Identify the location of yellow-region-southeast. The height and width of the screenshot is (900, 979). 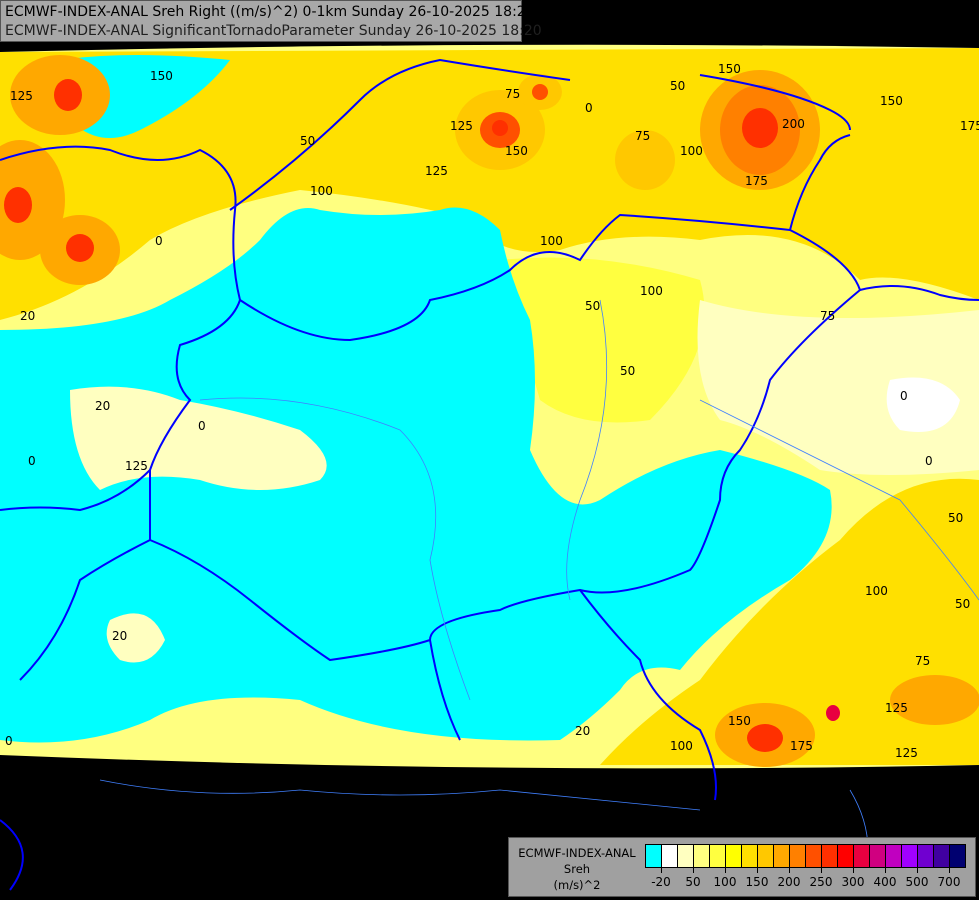
(789, 621).